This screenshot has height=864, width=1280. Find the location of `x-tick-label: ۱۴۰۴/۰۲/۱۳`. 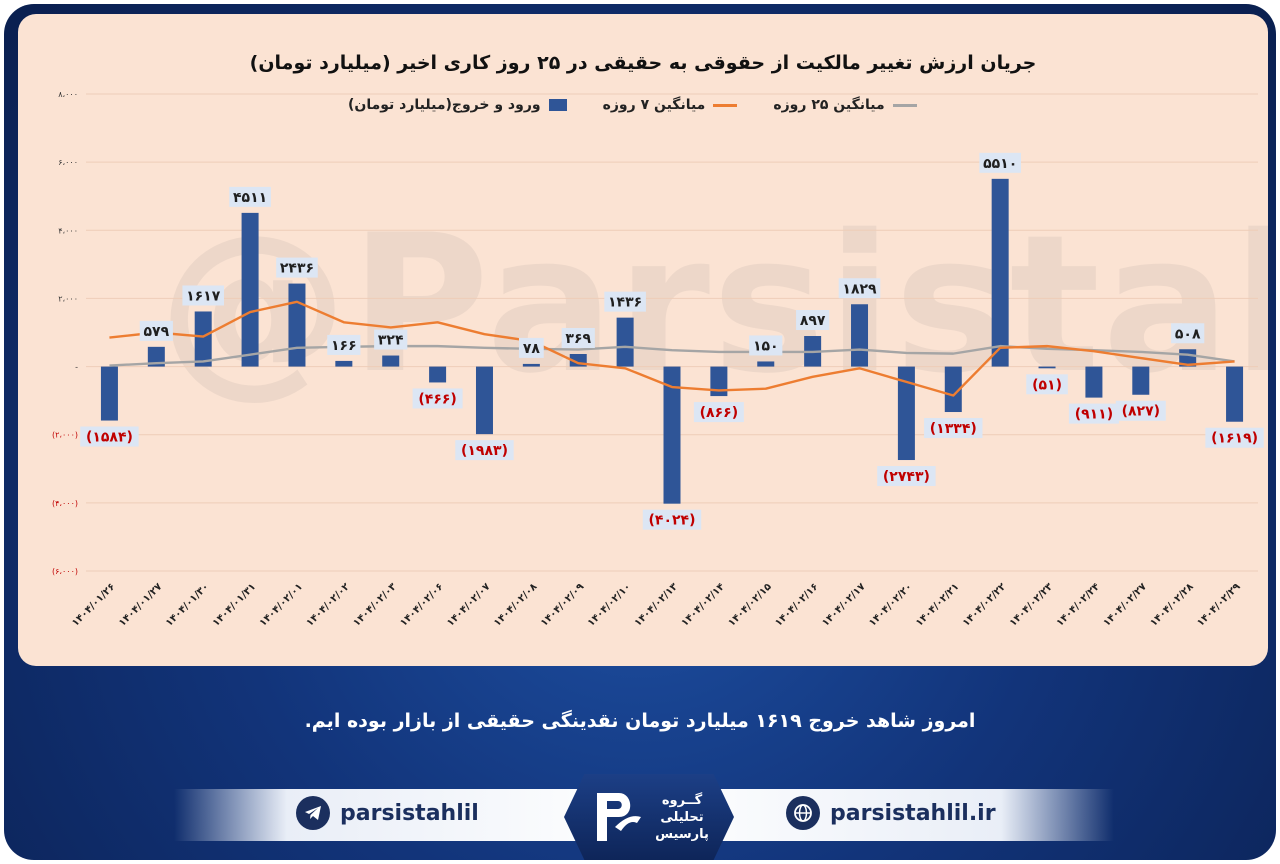

x-tick-label: ۱۴۰۴/۰۲/۱۳ is located at coordinates (656, 604).